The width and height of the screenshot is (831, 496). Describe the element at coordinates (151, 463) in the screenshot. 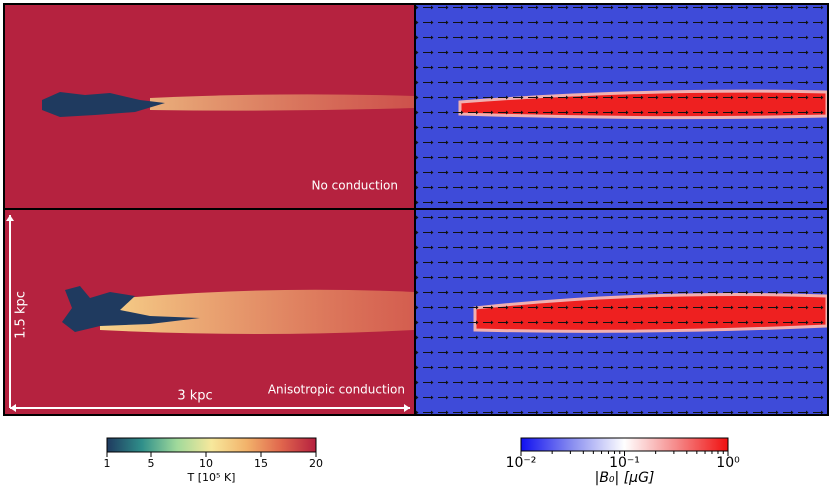

I see `tick-label: 5` at that location.